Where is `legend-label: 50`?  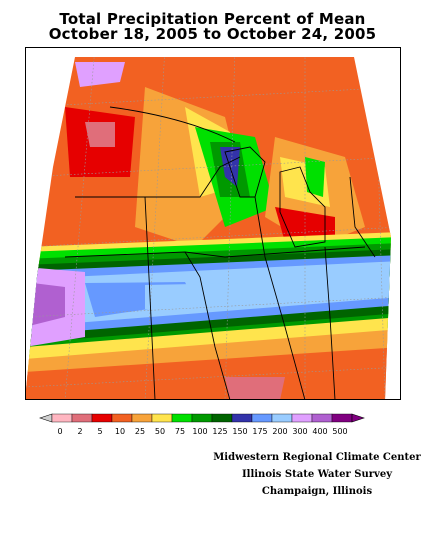 legend-label: 50 is located at coordinates (160, 431).